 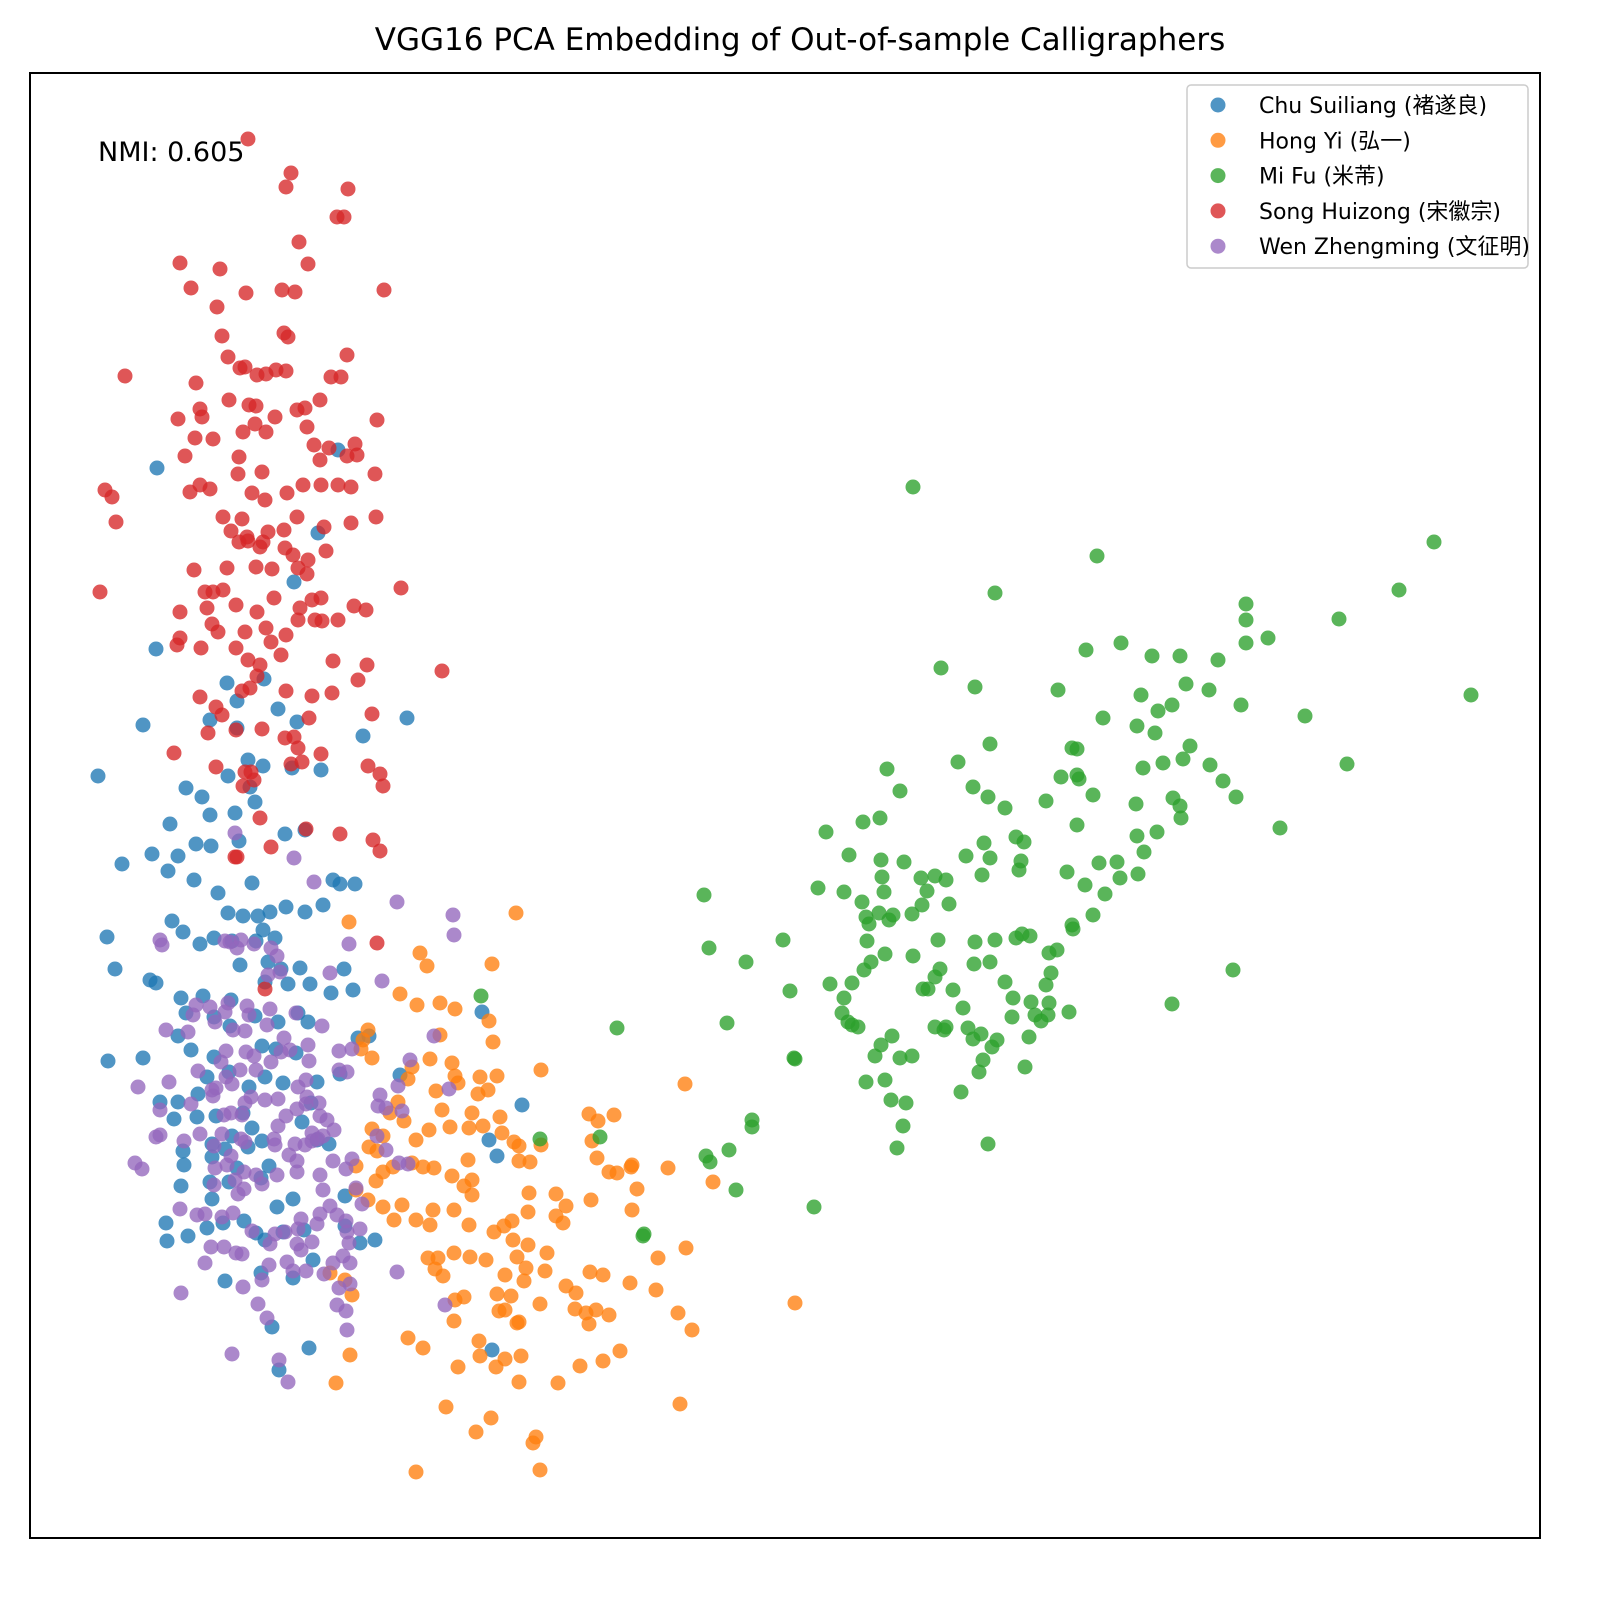 What do you see at coordinates (171, 152) in the screenshot?
I see `nmi-annotation: NMI: 0.605` at bounding box center [171, 152].